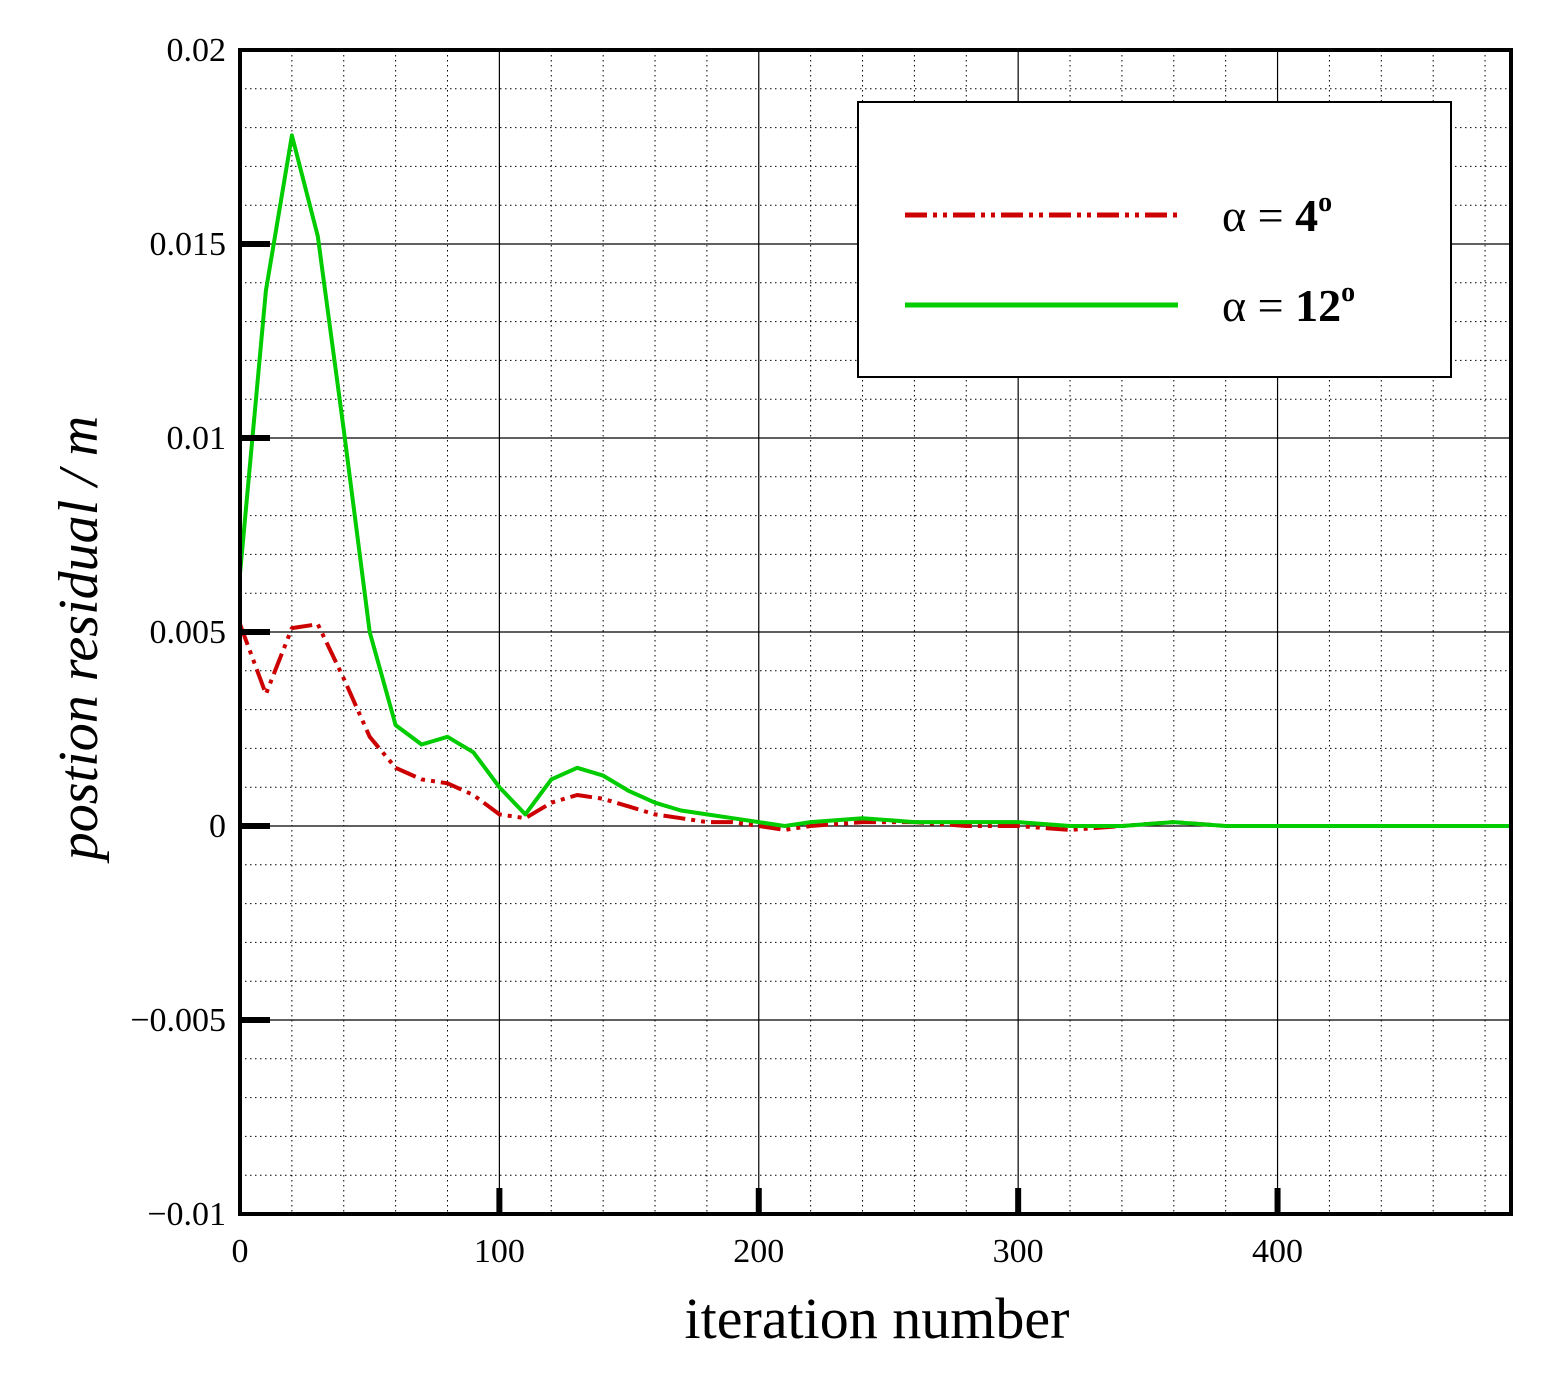  I want to click on legend-box, so click(1154, 239).